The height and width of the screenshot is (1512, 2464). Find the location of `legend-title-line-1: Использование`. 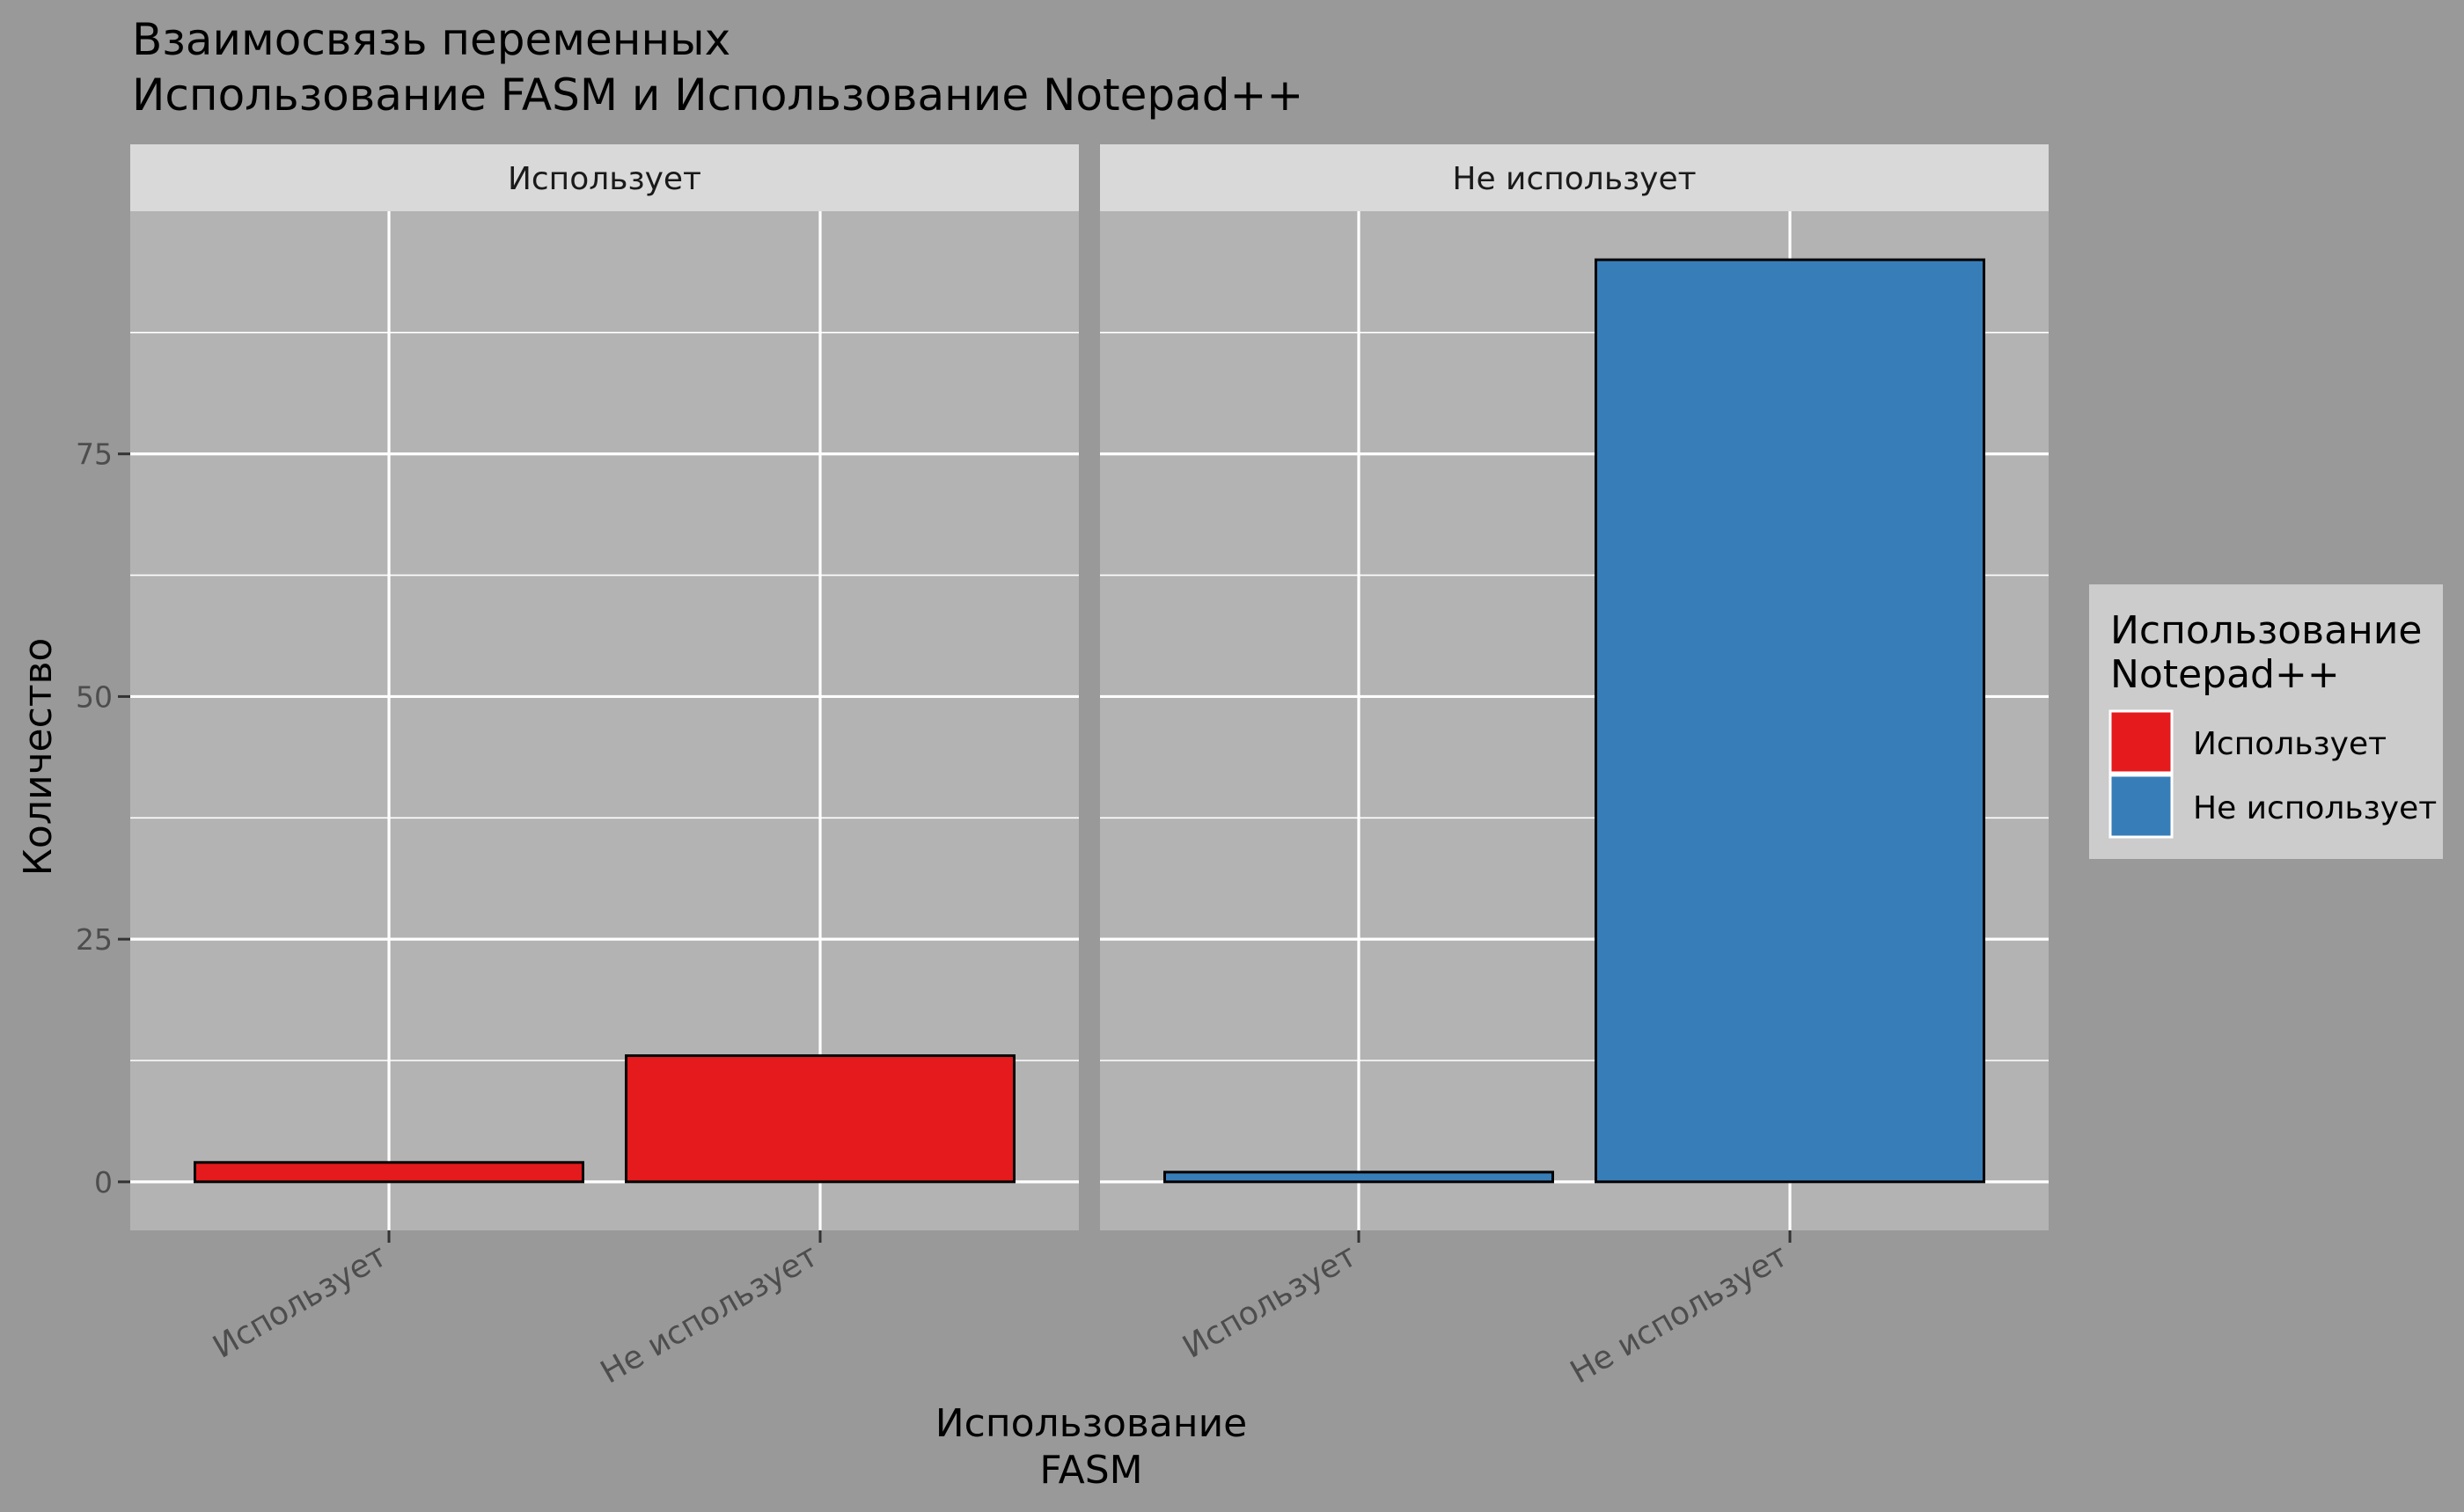

legend-title-line-1: Использование is located at coordinates (2266, 631).